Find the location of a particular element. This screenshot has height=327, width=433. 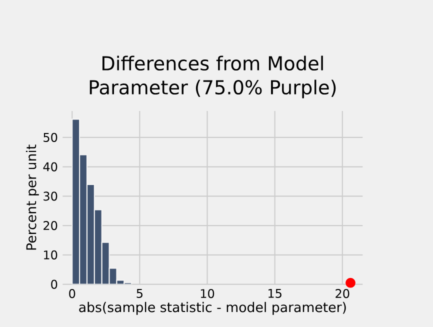

y-tick-label: 50 is located at coordinates (51, 137).